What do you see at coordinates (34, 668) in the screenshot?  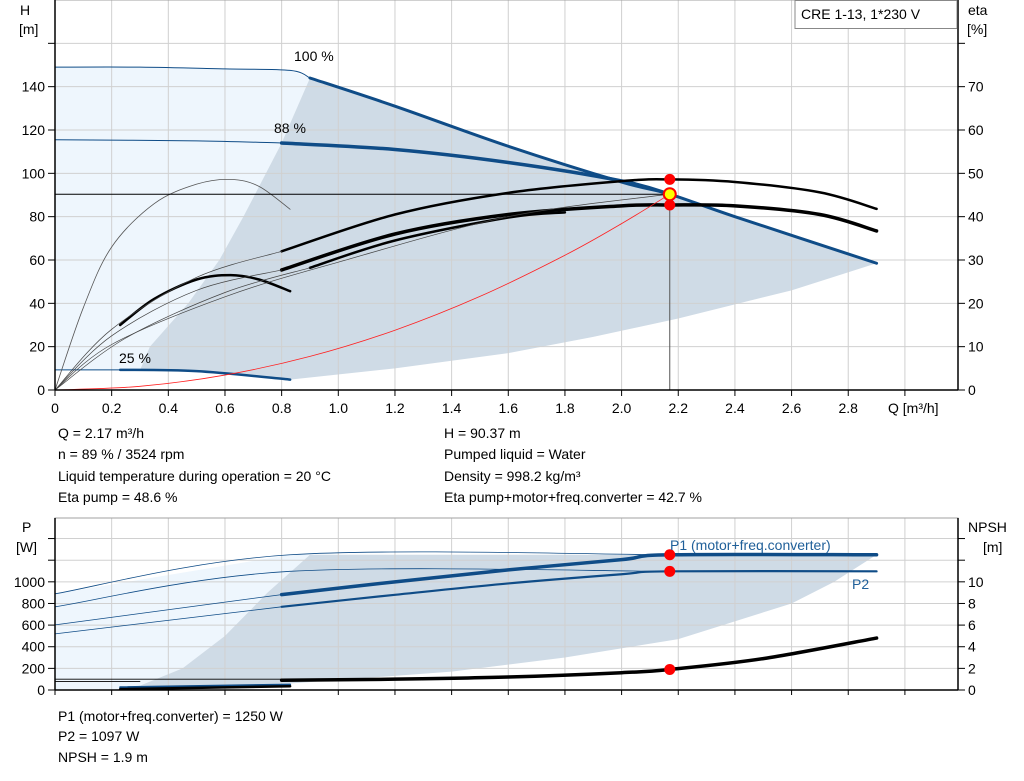 I see `y-tick-label-left: 200` at bounding box center [34, 668].